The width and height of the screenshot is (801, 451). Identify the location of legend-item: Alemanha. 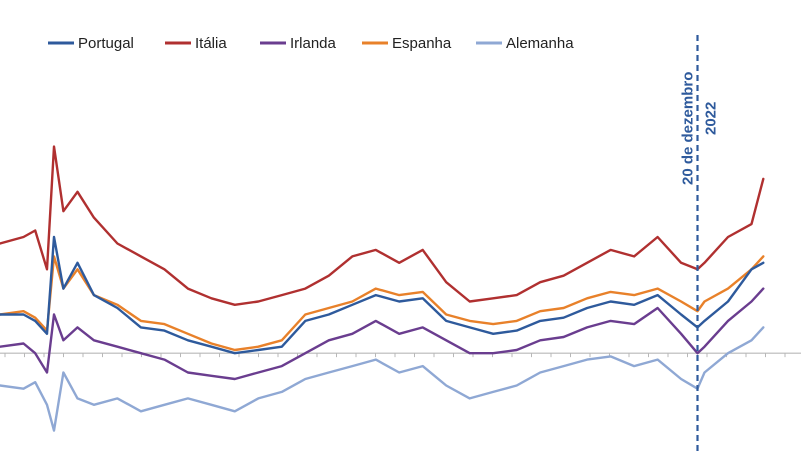
(525, 43).